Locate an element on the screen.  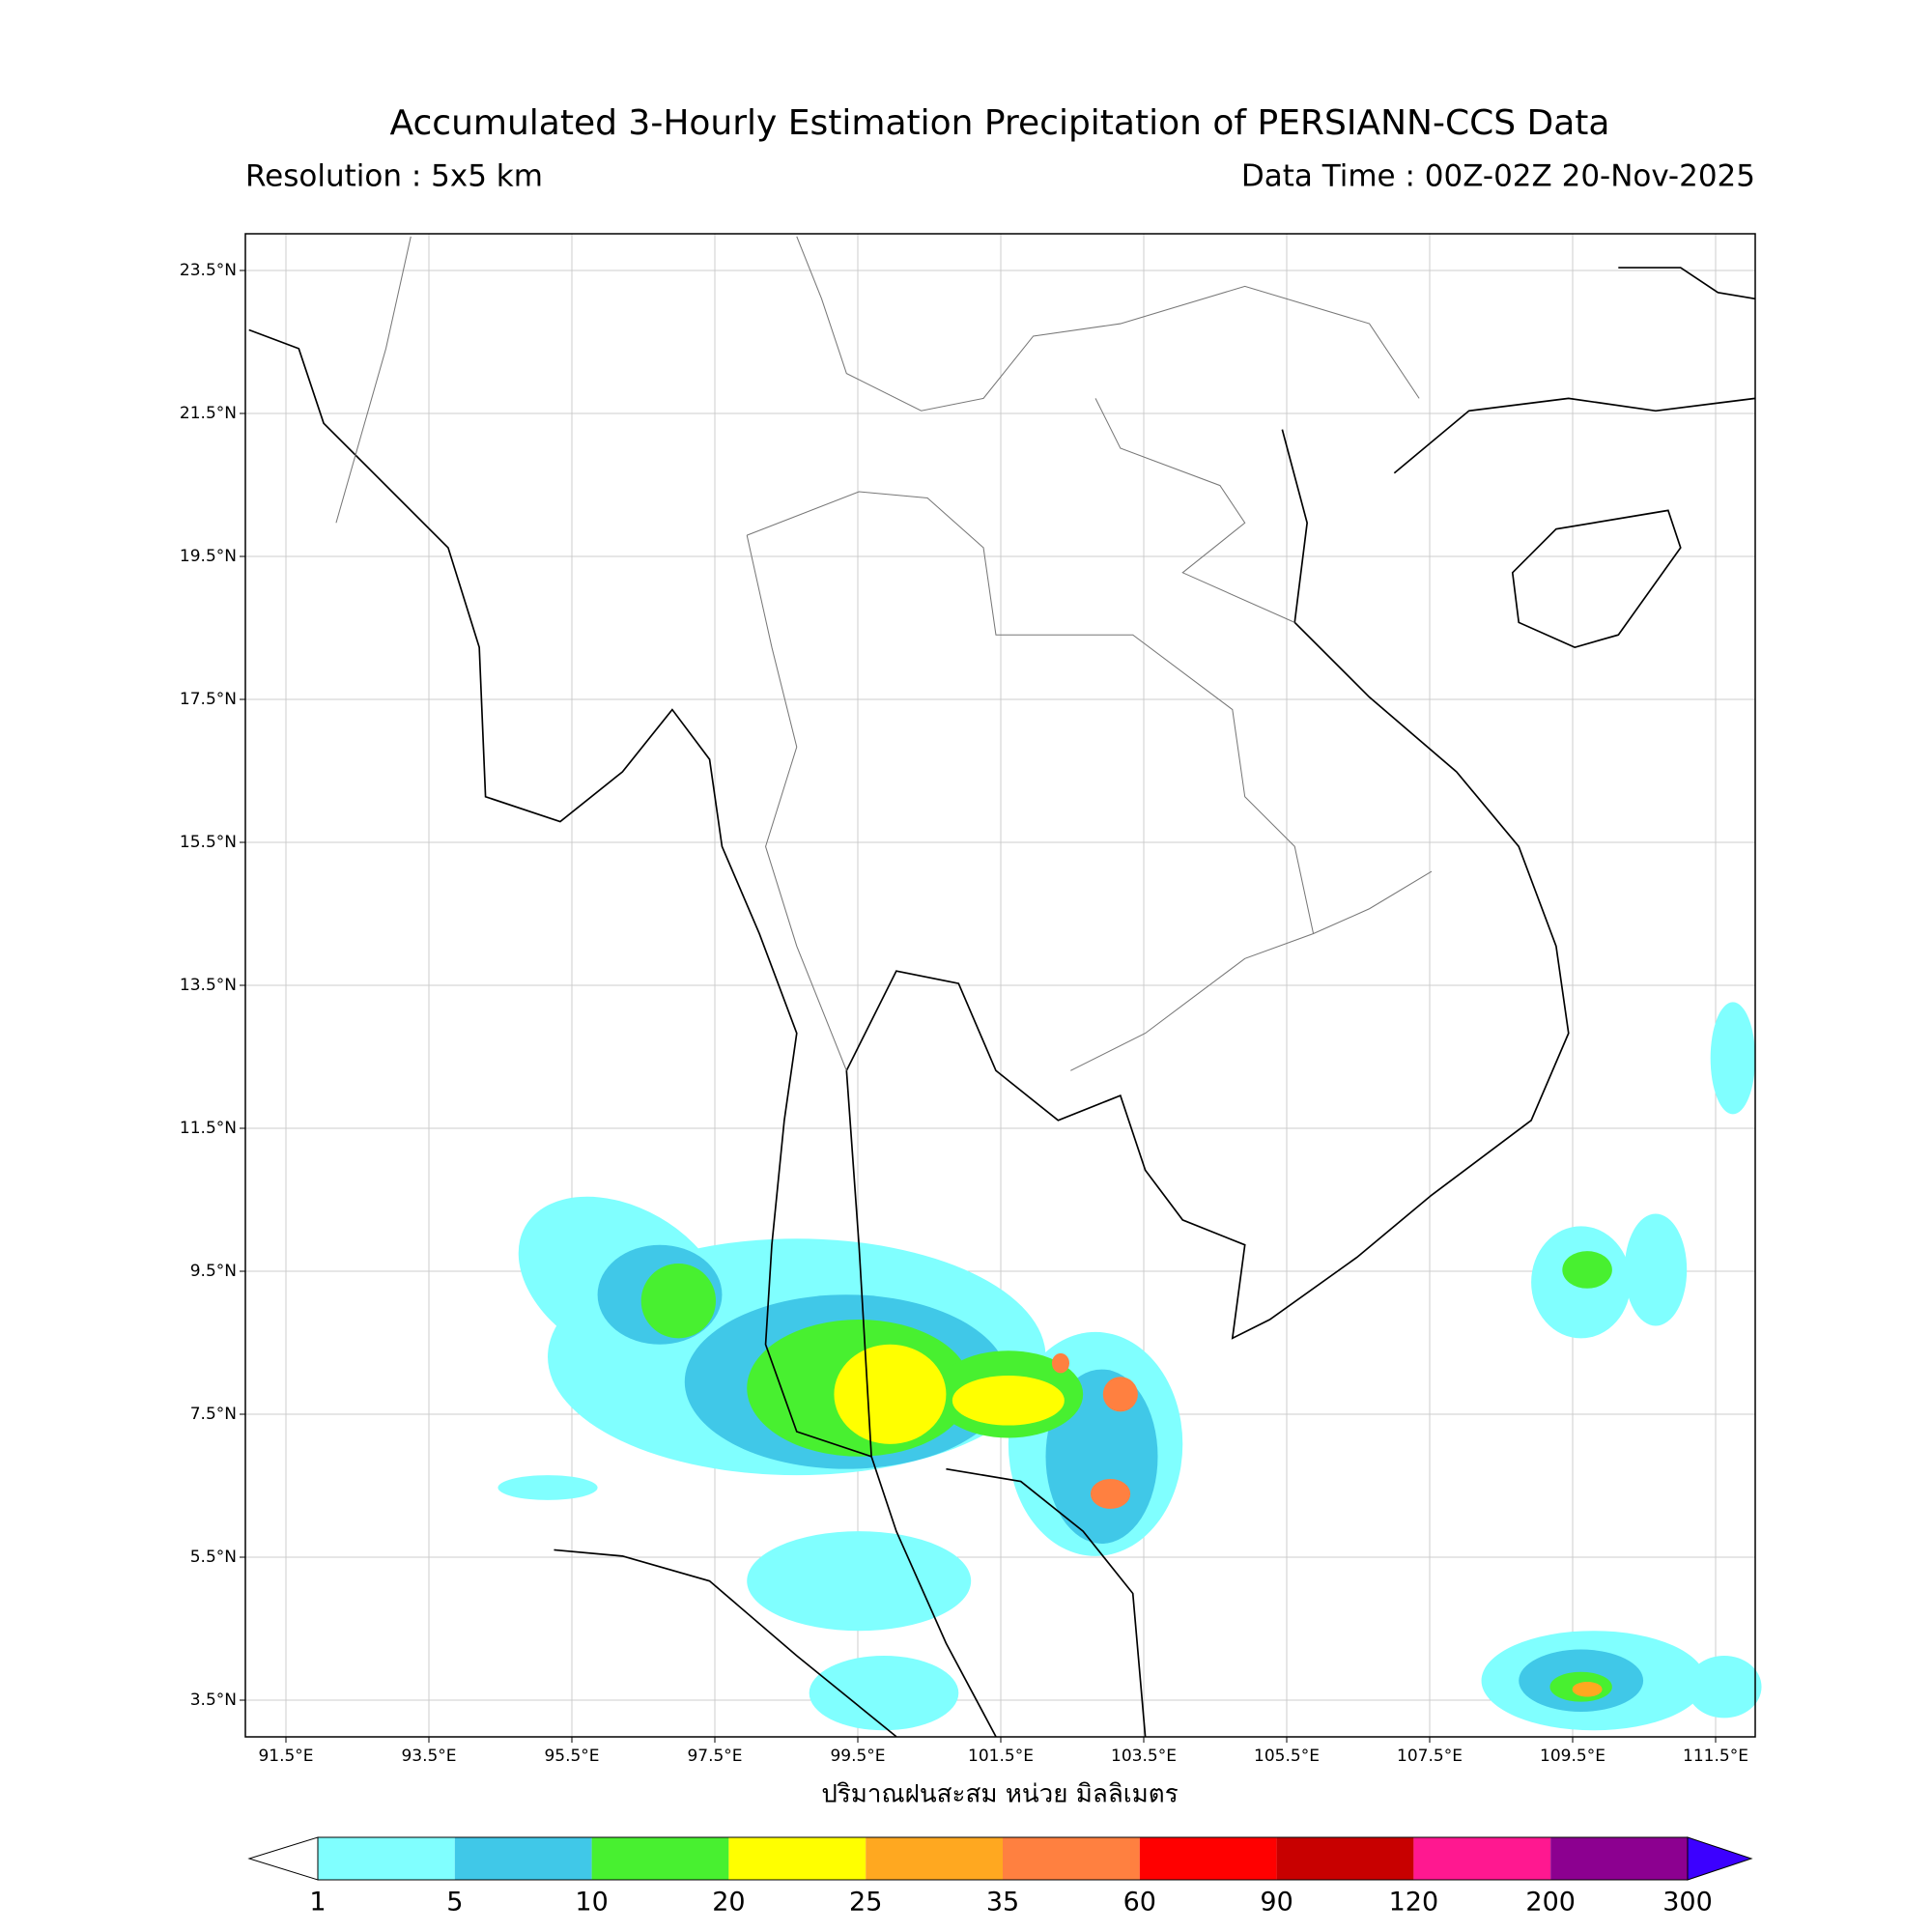
colorbar: 1 5 10 20 25 35 60 90 120 200 300 is located at coordinates (1000, 1877).